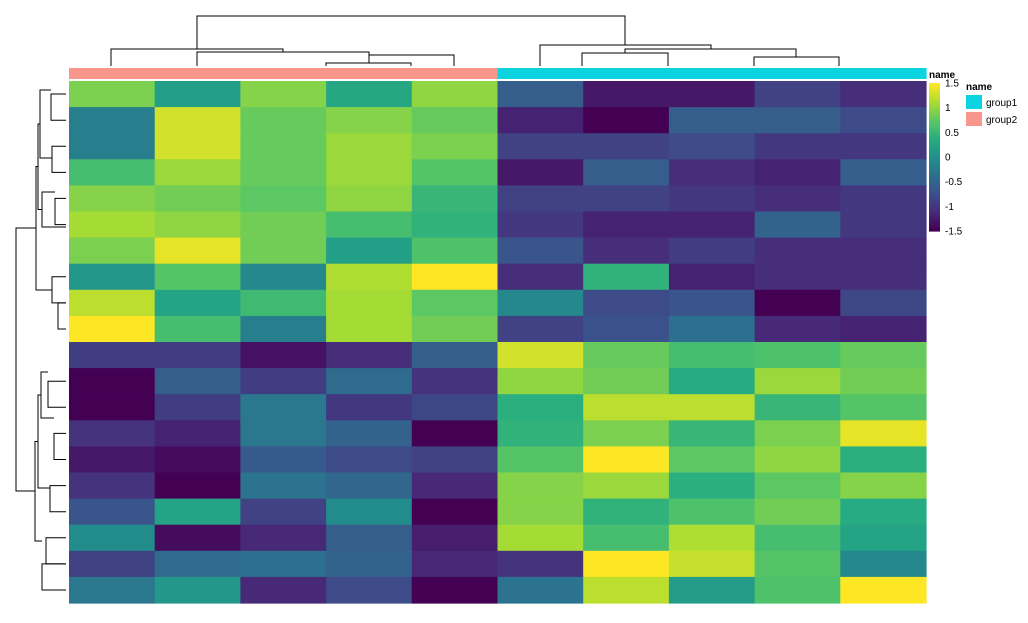 The height and width of the screenshot is (623, 1028). Describe the element at coordinates (475, 40) in the screenshot. I see `column-dendrogram` at that location.